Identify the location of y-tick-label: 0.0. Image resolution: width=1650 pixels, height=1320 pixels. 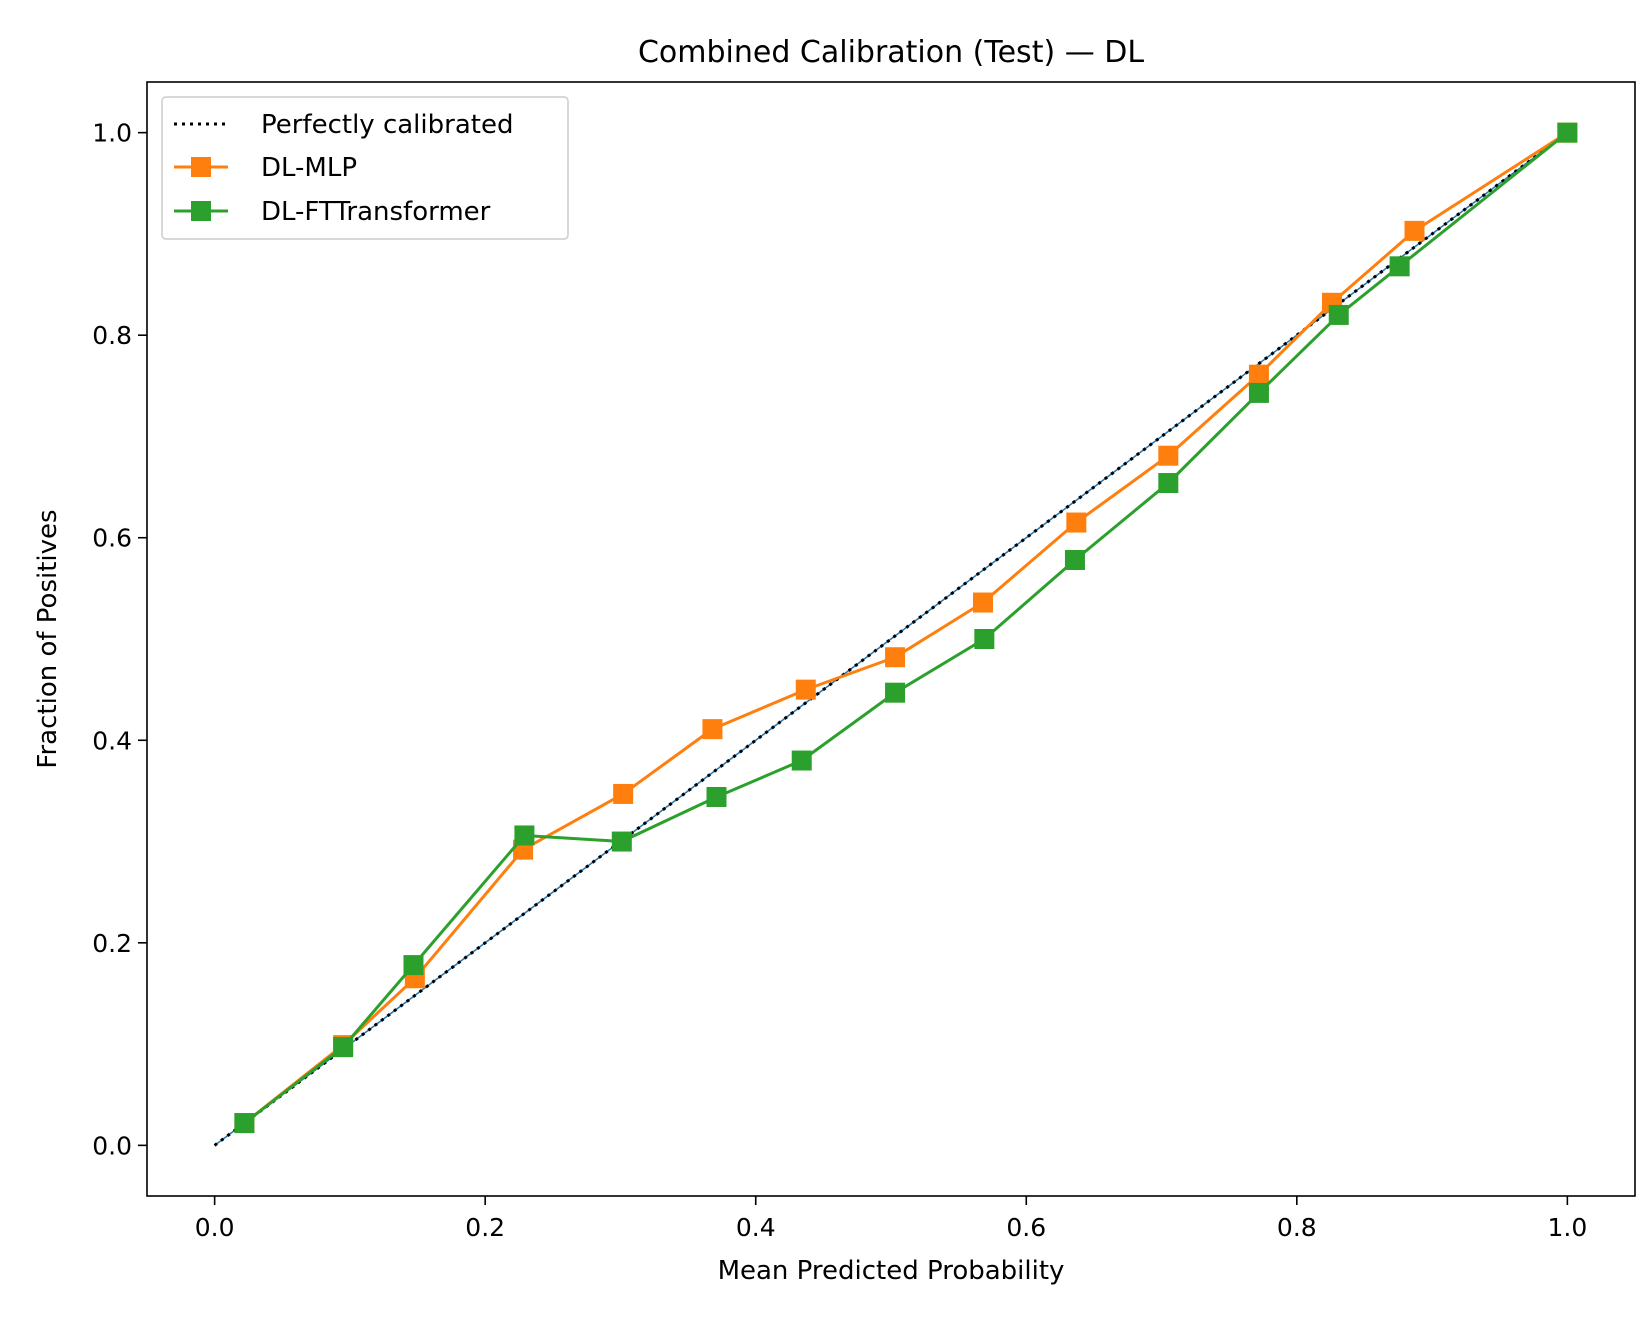
(112, 1145).